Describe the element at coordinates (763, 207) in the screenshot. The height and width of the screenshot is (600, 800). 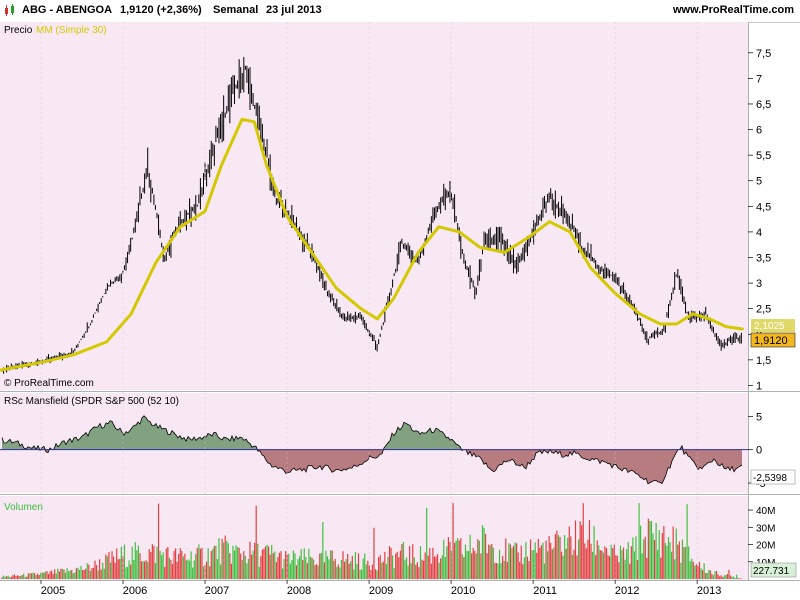
I see `price-tick-label: 4,5` at that location.